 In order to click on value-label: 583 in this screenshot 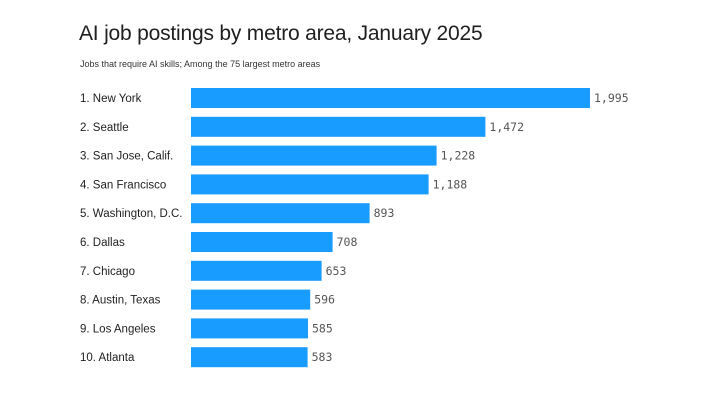, I will do `click(322, 357)`.